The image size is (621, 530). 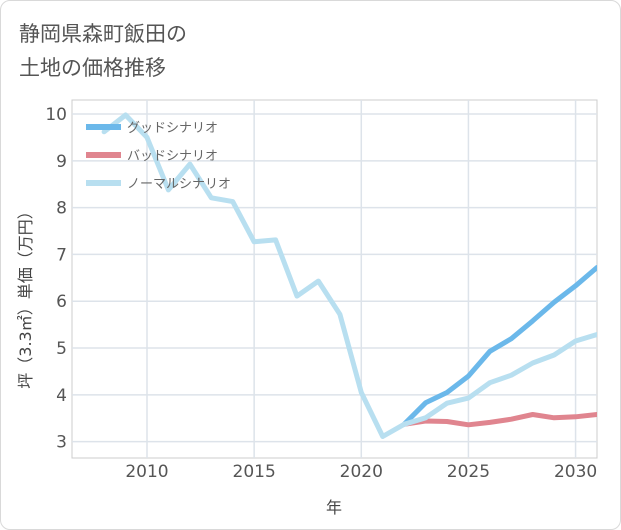 I want to click on y-tick-label-6: 9, so click(x=61, y=162).